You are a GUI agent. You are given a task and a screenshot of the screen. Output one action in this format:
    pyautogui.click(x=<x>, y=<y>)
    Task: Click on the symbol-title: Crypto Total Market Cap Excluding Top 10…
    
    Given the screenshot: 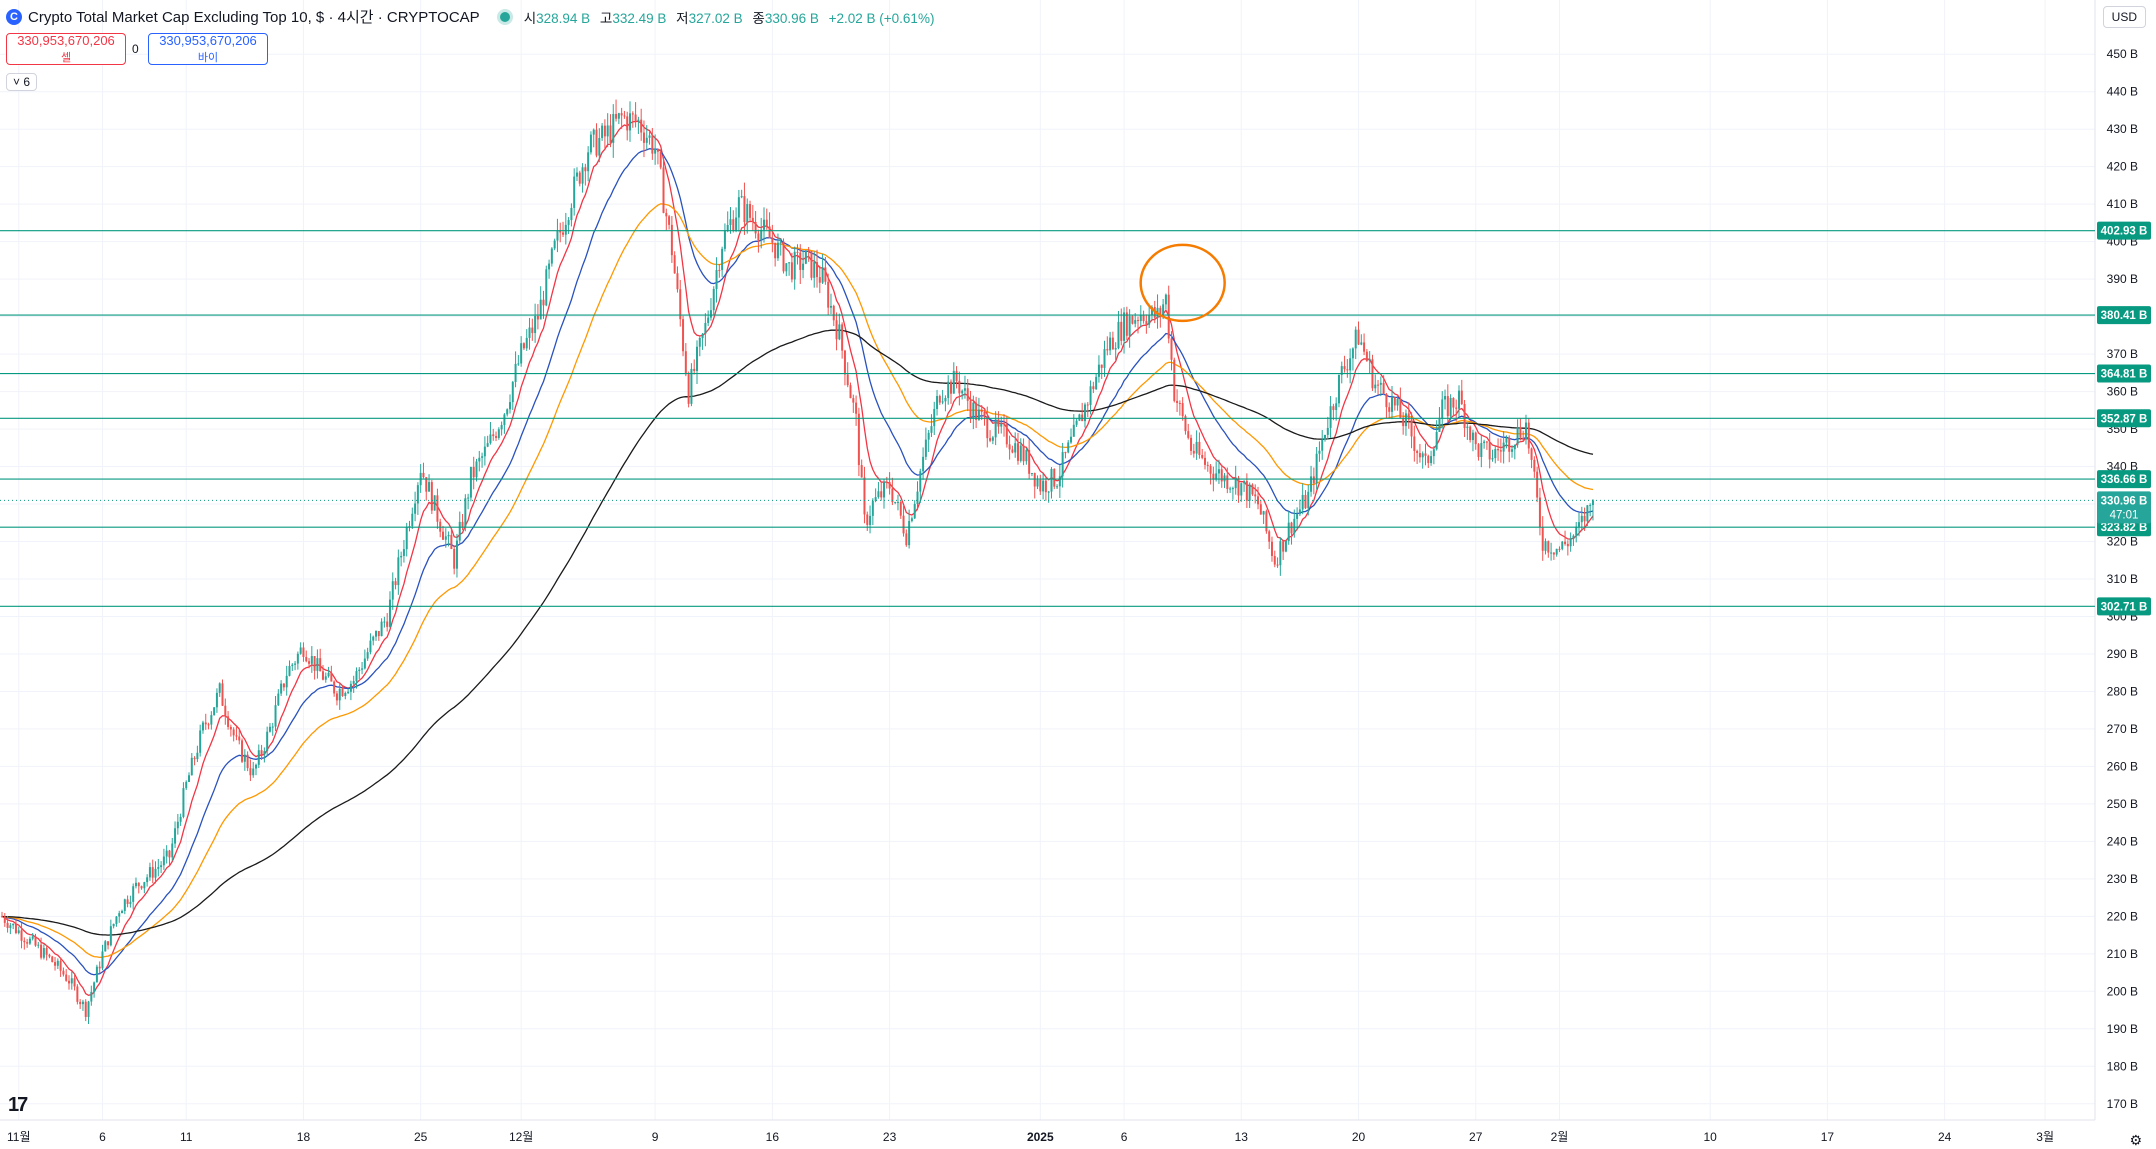 What is the action you would take?
    pyautogui.click(x=254, y=17)
    